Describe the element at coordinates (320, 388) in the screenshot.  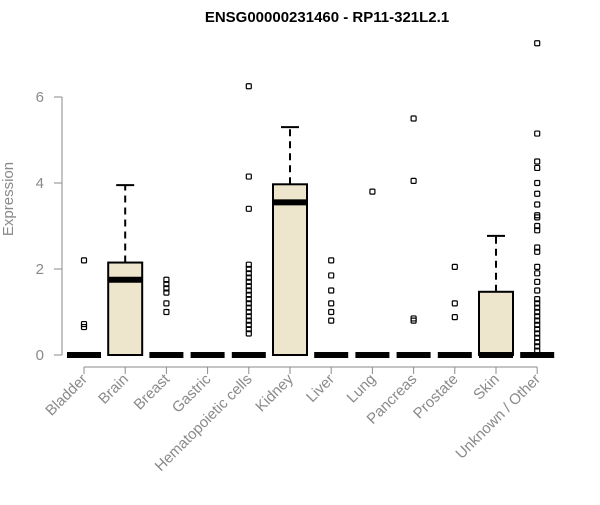
I see `x-tick-label: Liver` at that location.